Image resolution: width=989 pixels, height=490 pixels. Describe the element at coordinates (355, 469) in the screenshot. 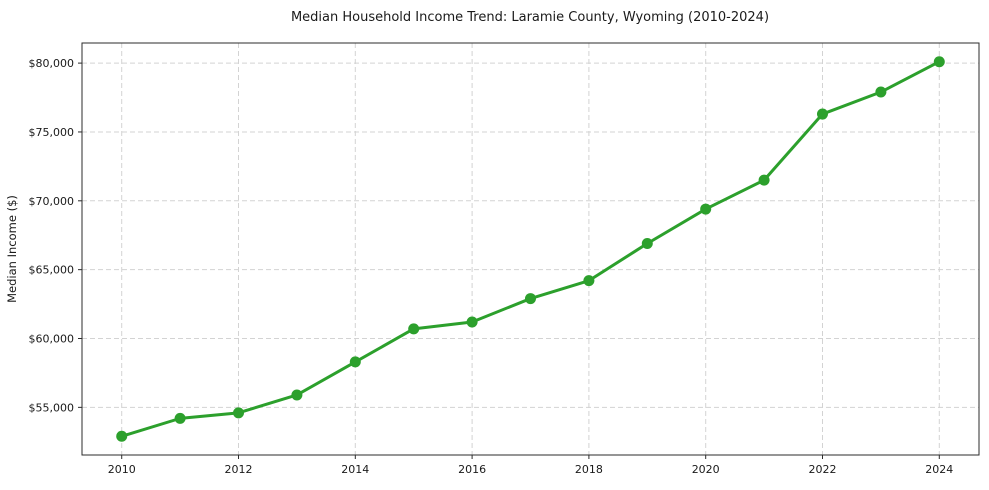

I see `x-axis-tick-label: 2014` at that location.